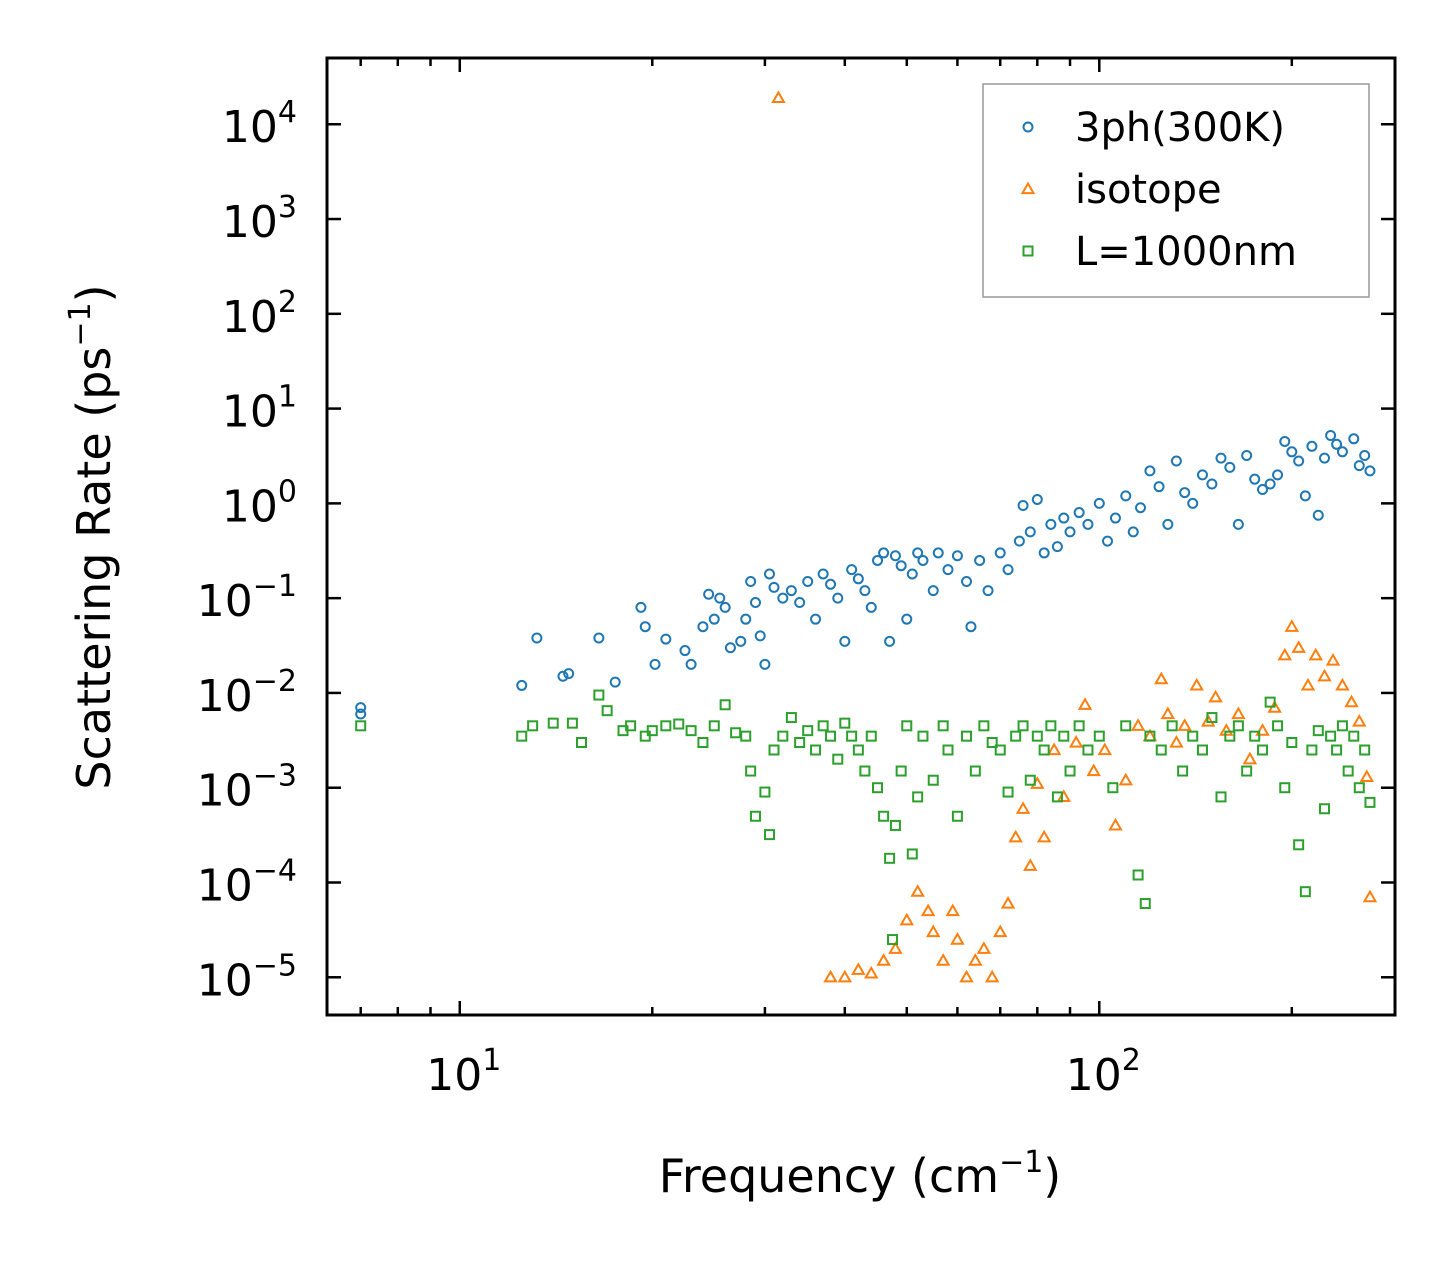 The width and height of the screenshot is (1455, 1265). What do you see at coordinates (92, 536) in the screenshot?
I see `y-axis-title: Scattering Rate (ps−1)` at bounding box center [92, 536].